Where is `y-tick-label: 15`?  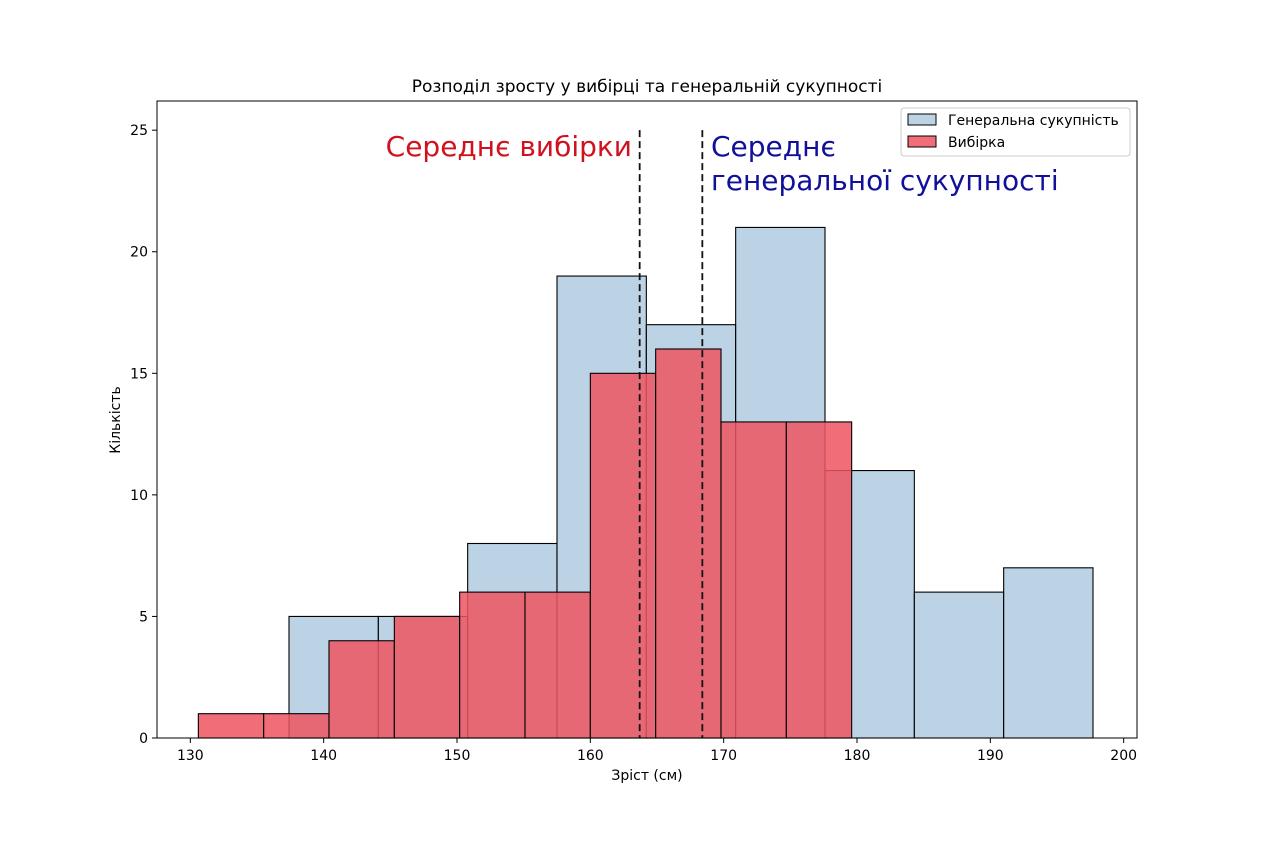 y-tick-label: 15 is located at coordinates (139, 374).